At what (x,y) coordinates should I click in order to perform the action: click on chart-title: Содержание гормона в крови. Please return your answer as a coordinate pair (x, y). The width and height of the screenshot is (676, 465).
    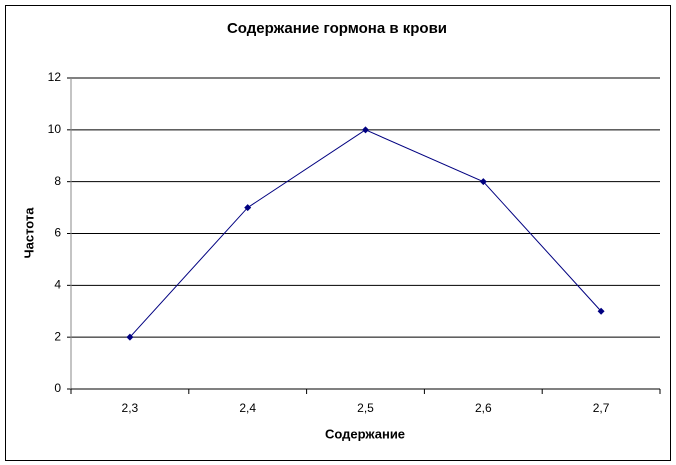
    Looking at the image, I should click on (337, 28).